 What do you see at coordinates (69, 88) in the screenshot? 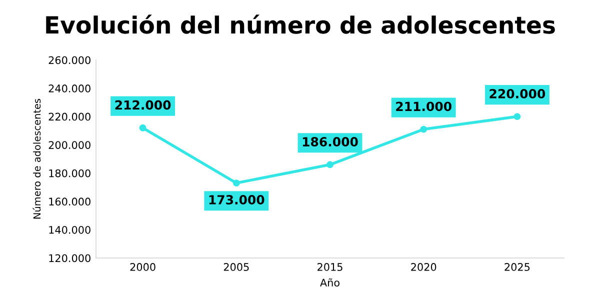
I see `y-tick-label: 240.000` at bounding box center [69, 88].